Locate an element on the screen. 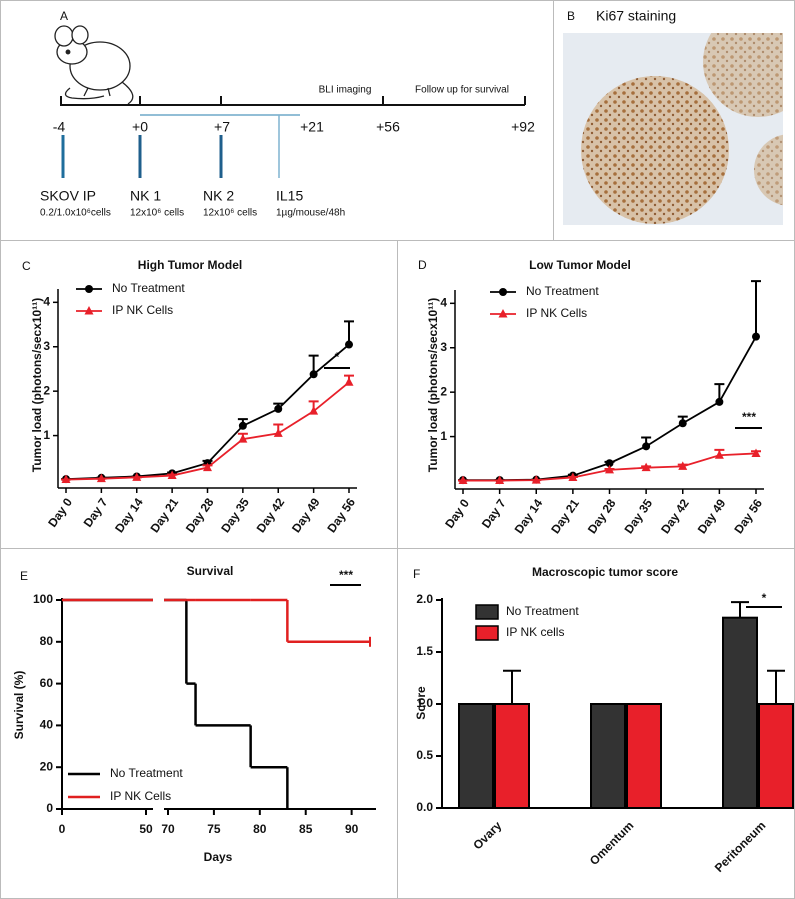  series-line is located at coordinates (207, 412).